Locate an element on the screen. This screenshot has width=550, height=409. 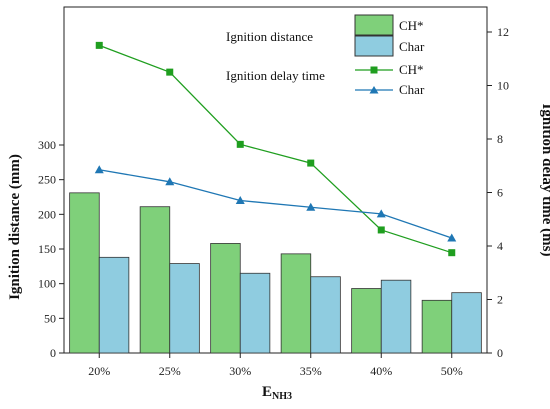
right-tick-label: 8 is located at coordinates (500, 139).